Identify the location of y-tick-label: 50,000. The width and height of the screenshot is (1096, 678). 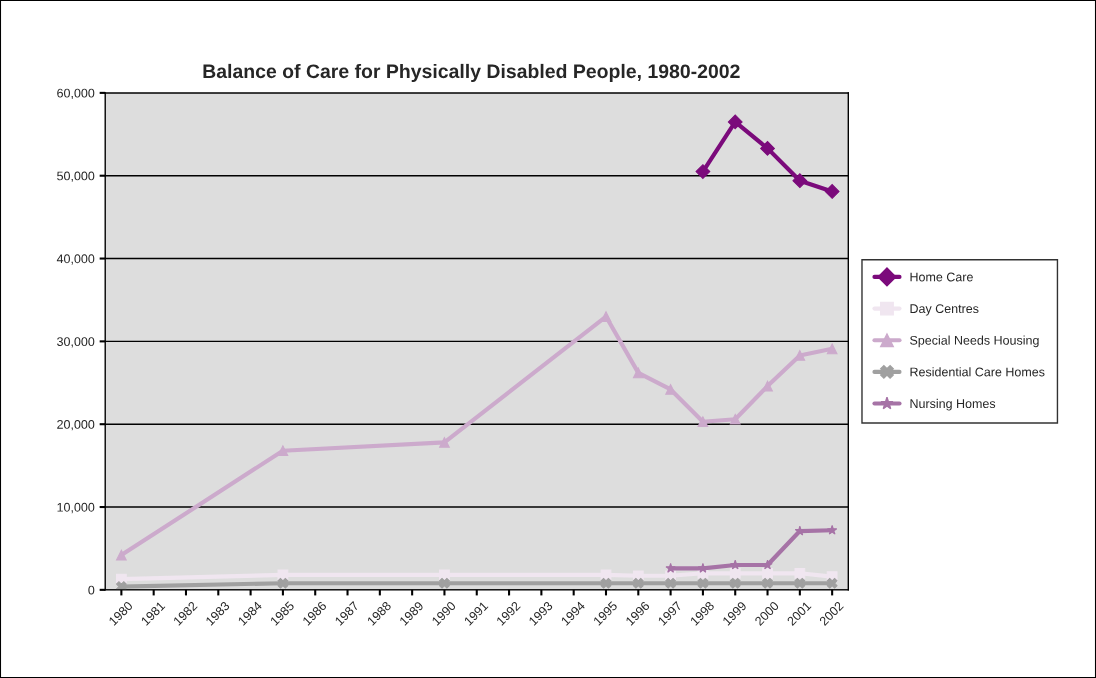
(76, 176).